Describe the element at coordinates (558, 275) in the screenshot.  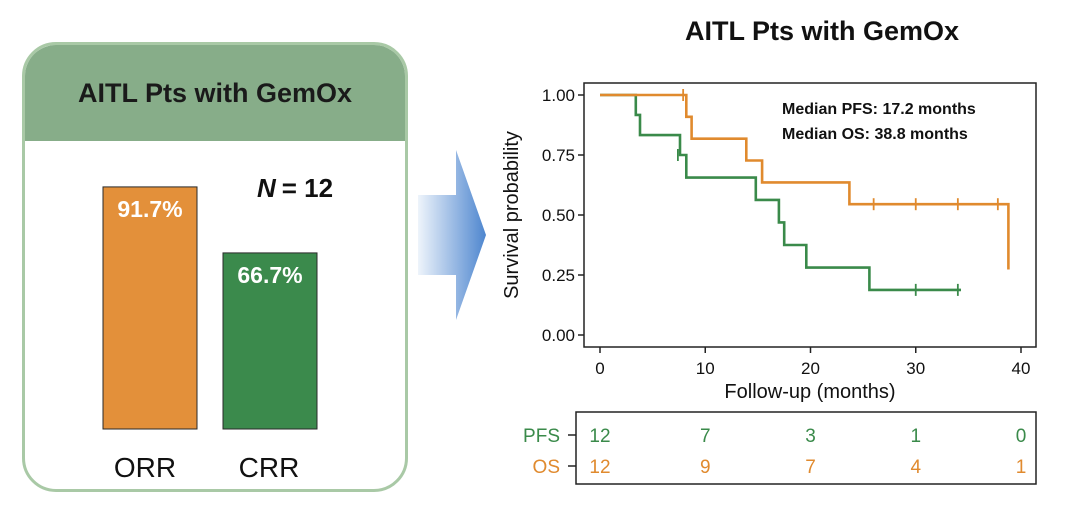
I see `y-tick-label: 0.25` at that location.